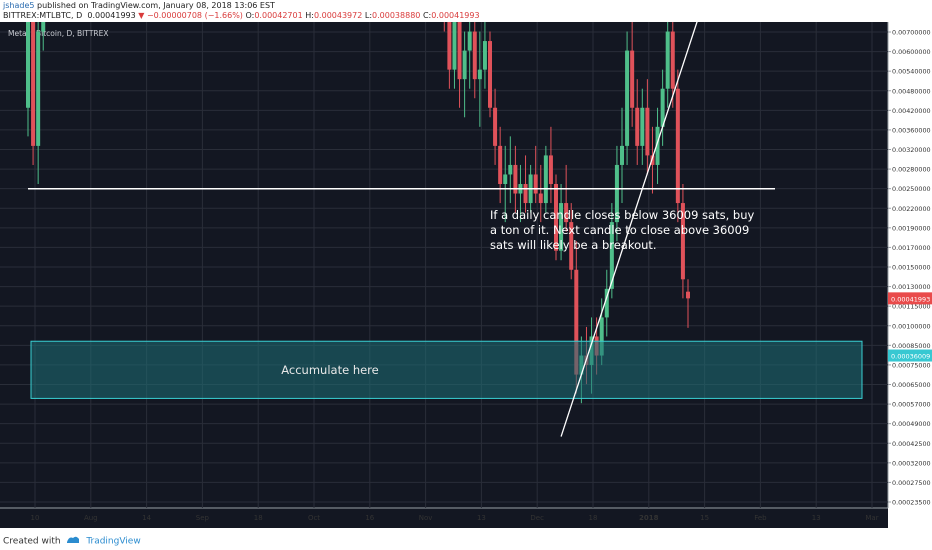  What do you see at coordinates (113, 541) in the screenshot?
I see `tradingview-brand-link: TradingView` at bounding box center [113, 541].